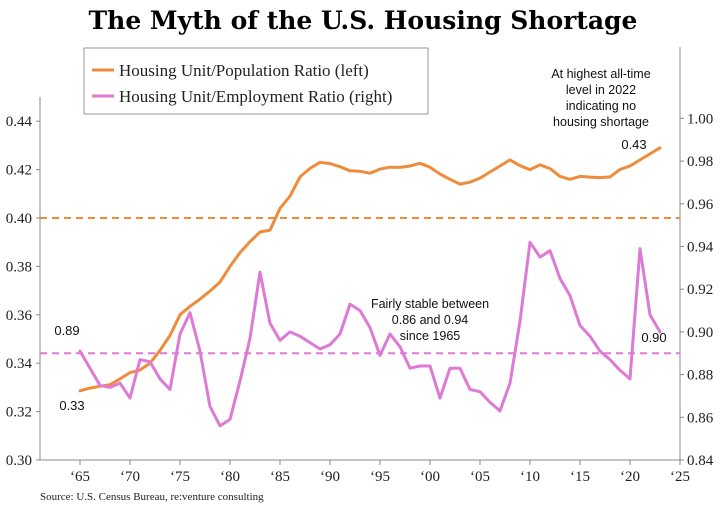 This screenshot has height=514, width=727. I want to click on data-label-population-end: 0.43, so click(633, 144).